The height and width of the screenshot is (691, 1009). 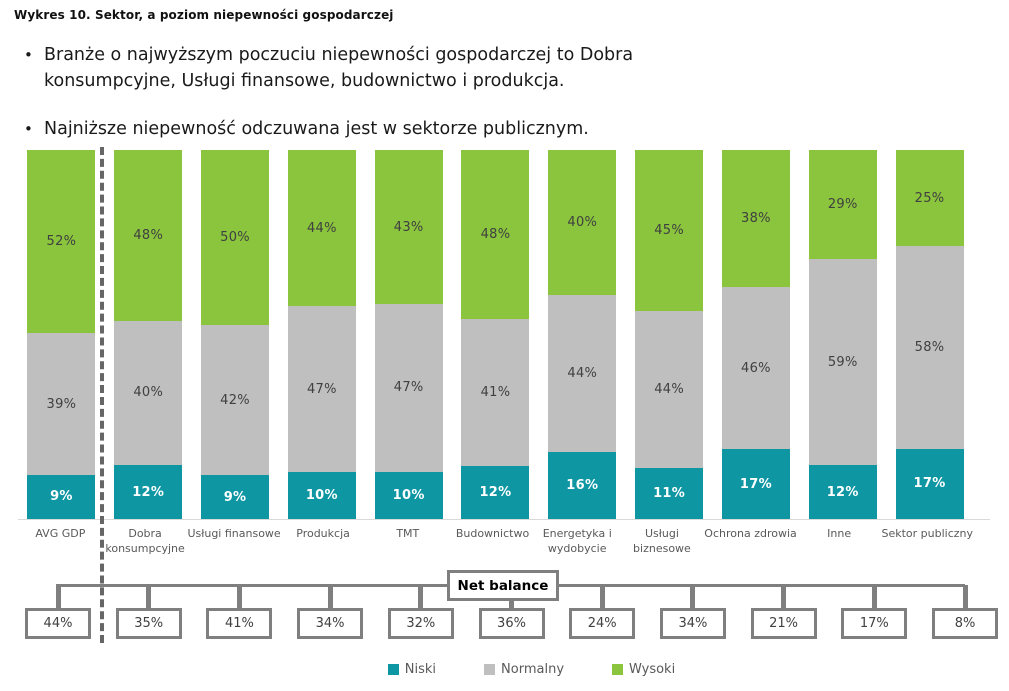 I want to click on segment-value-label: 59%, so click(x=842, y=362).